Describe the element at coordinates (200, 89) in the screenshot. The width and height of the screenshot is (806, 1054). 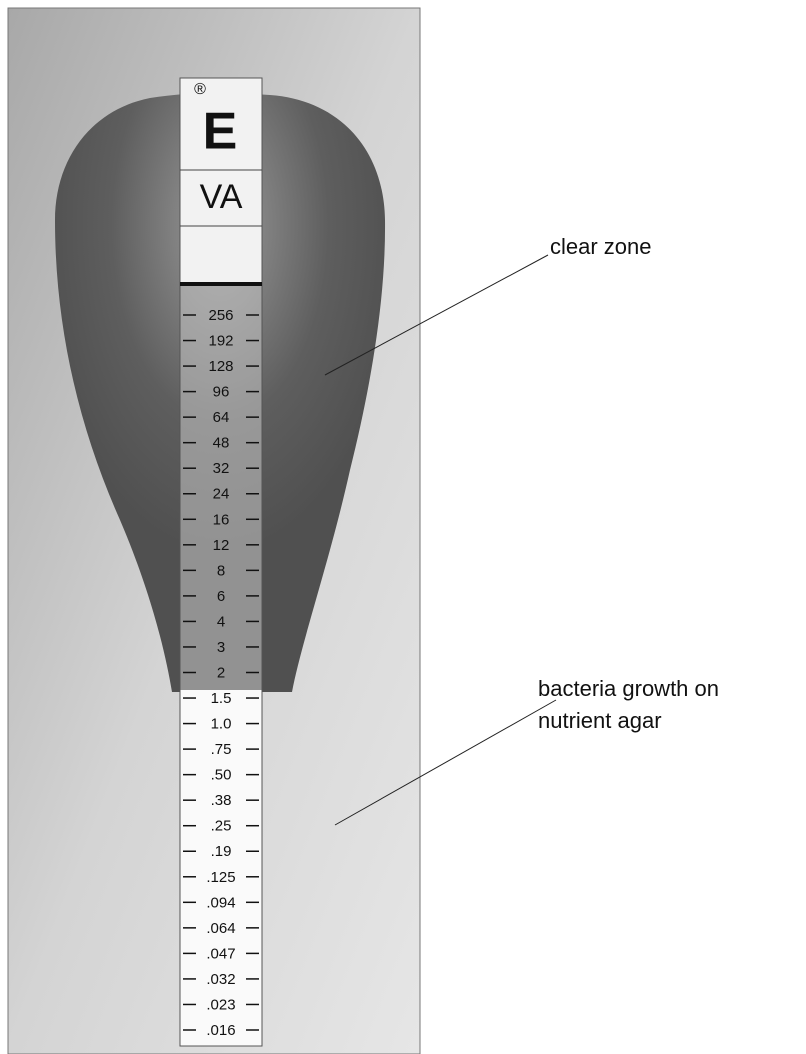
I see `registered-mark: ®` at that location.